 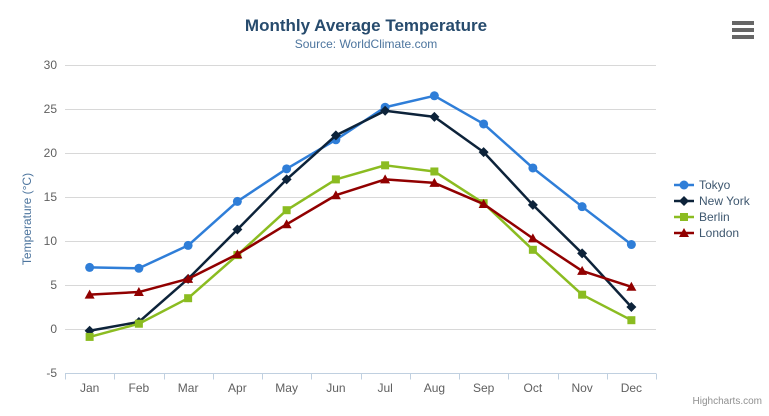 What do you see at coordinates (366, 25) in the screenshot?
I see `chart-title: Monthly Average Temperature` at bounding box center [366, 25].